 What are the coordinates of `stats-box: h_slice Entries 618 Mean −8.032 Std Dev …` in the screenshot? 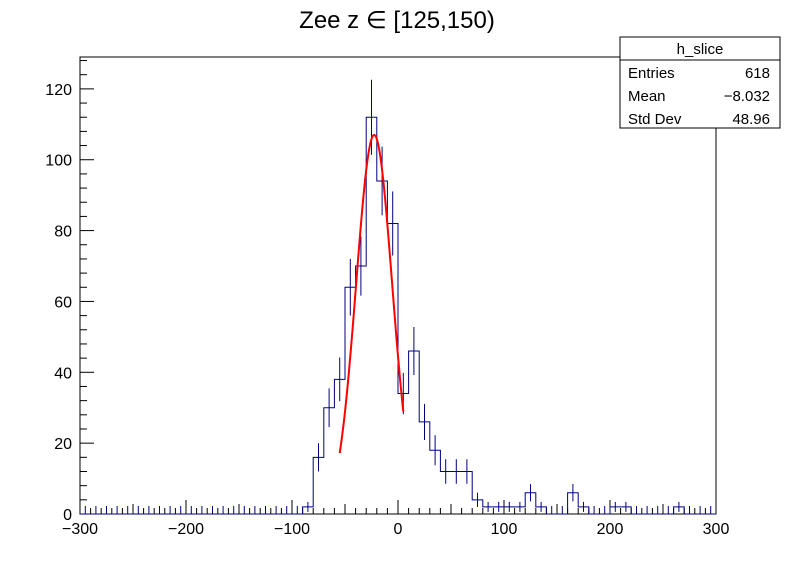 It's located at (700, 82).